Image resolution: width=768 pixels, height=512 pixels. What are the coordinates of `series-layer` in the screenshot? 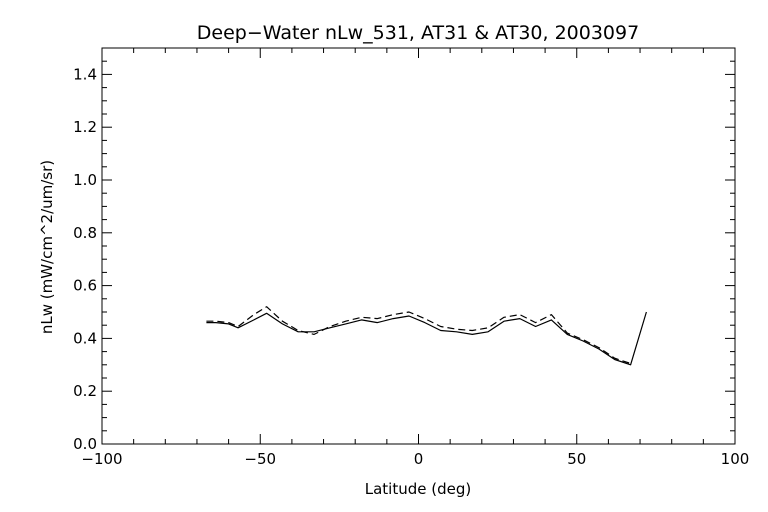 It's located at (426, 336).